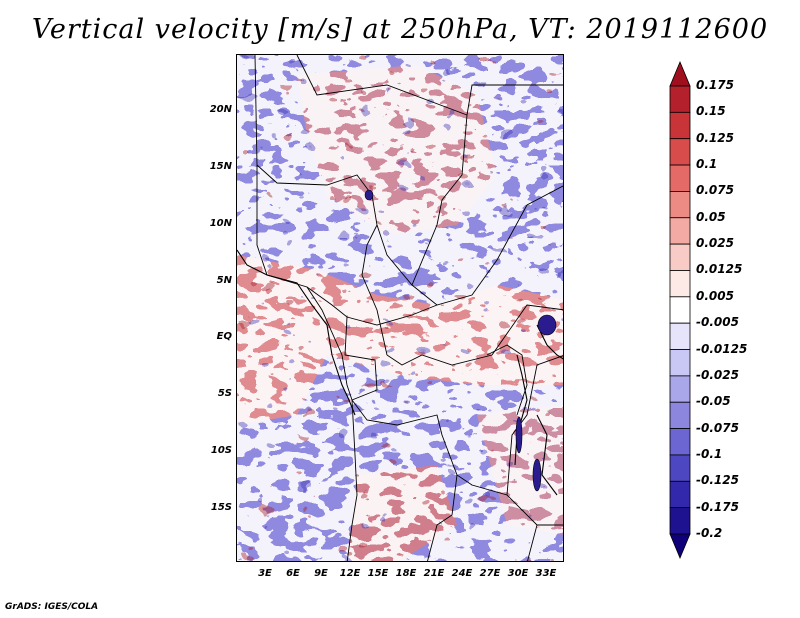 The image size is (800, 618). Describe the element at coordinates (350, 573) in the screenshot. I see `lon-label: 12E` at that location.